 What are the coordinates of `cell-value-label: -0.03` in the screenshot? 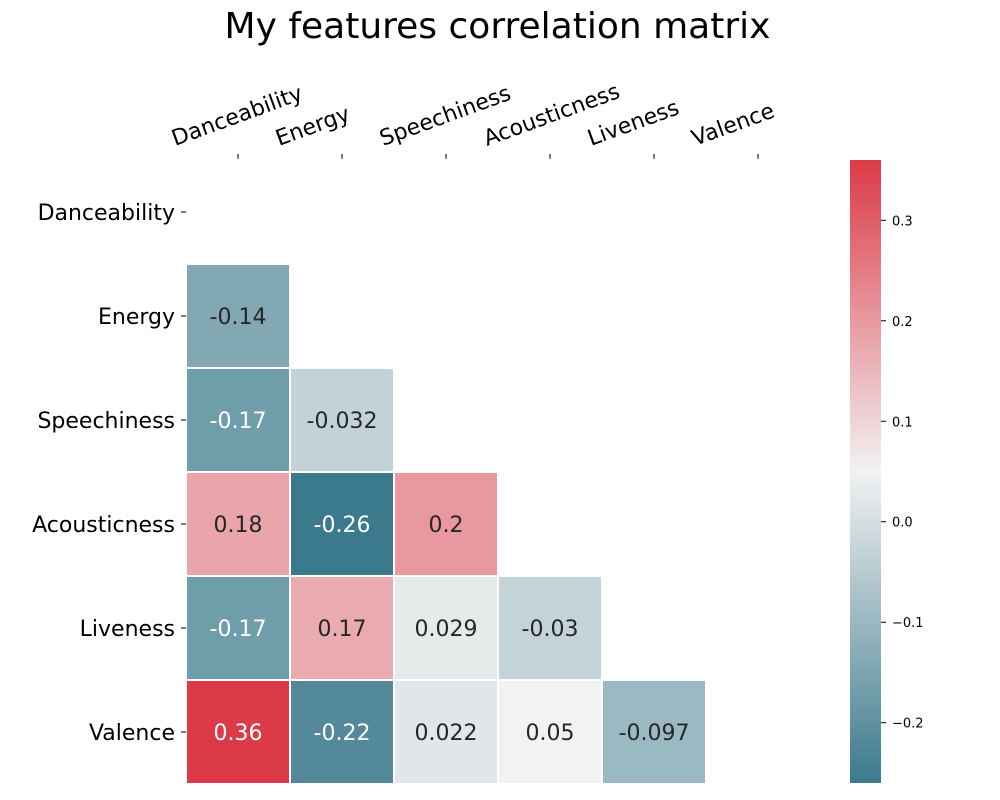 It's located at (550, 629).